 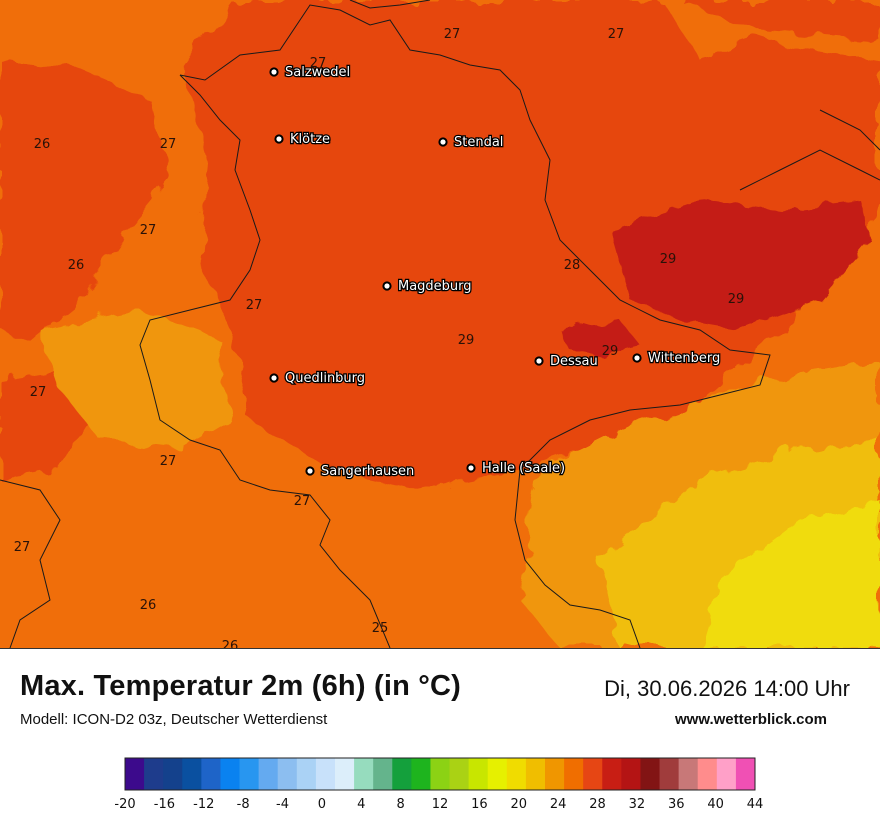 I want to click on city-label: Sangerhausen, so click(x=367, y=471).